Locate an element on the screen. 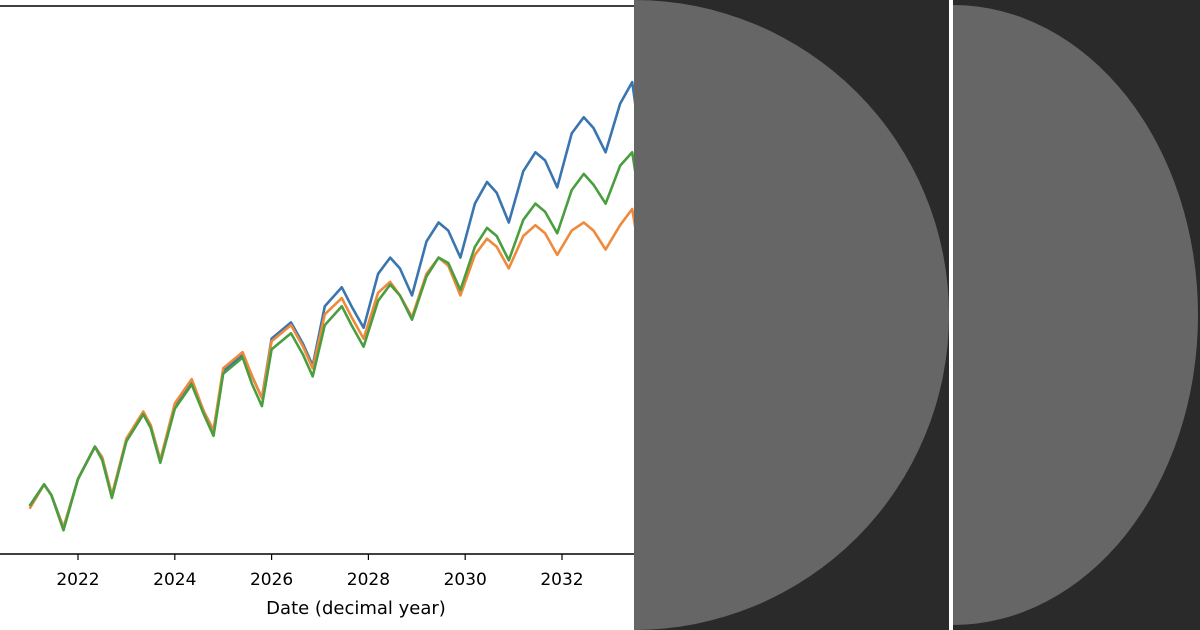 The width and height of the screenshot is (1200, 630). x-tick-label: 2022 is located at coordinates (77, 580).